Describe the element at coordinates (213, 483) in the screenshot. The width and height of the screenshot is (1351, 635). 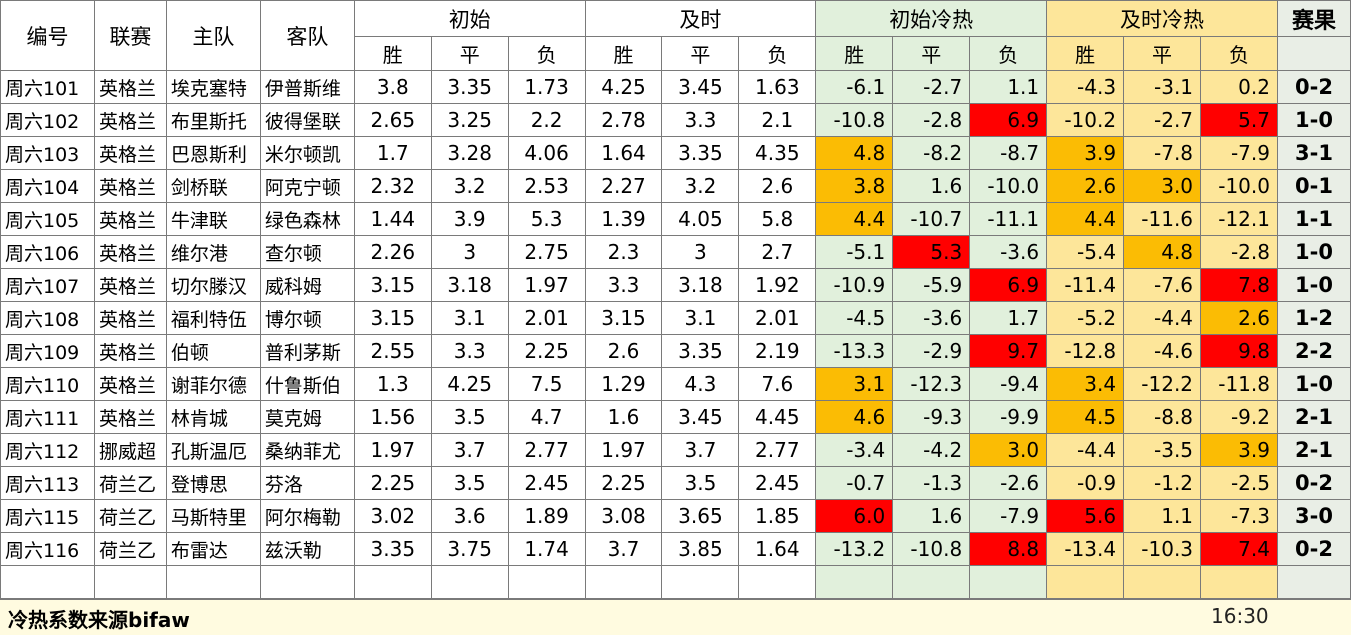
I see `home-team-cell: 登博思` at that location.